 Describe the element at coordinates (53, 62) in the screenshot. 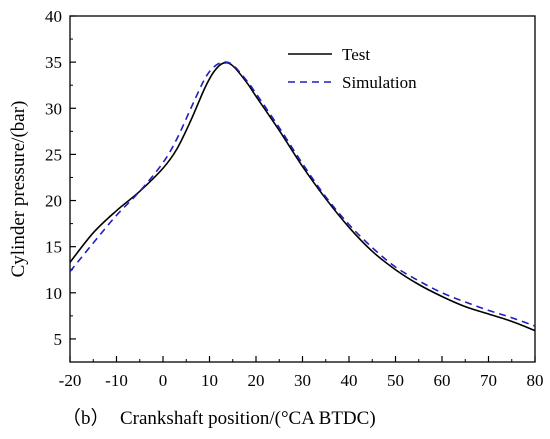

I see `y-tick-label: 35` at that location.